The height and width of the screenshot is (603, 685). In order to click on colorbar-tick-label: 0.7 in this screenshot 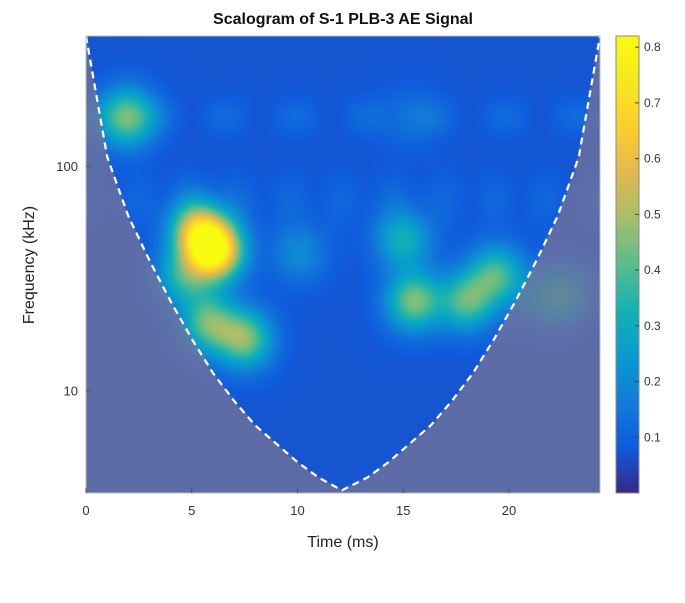, I will do `click(652, 103)`.